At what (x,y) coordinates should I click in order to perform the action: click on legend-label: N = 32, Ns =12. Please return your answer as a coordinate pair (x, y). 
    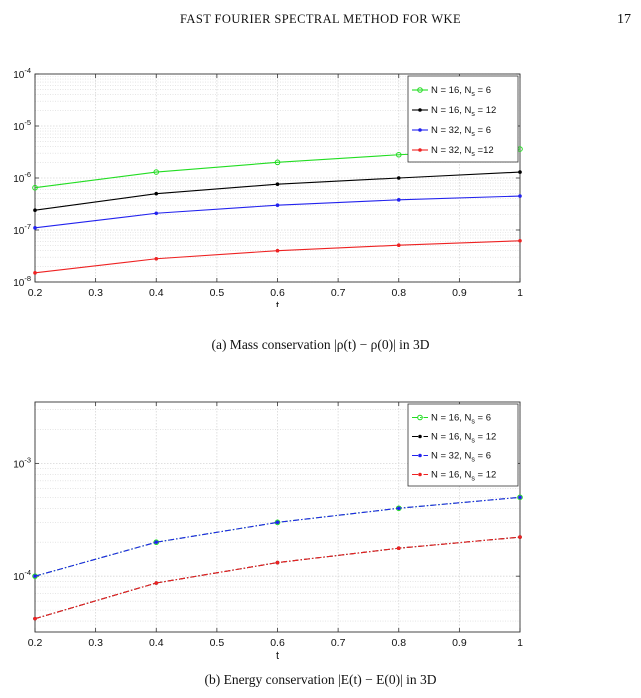
    Looking at the image, I should click on (462, 151).